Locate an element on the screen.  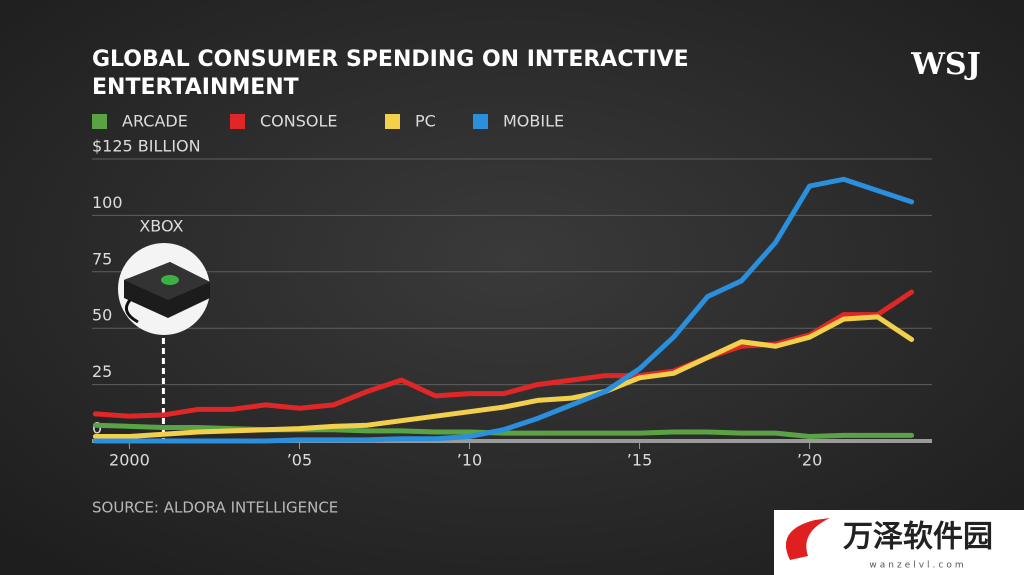
x-tick-label: ’10 is located at coordinates (469, 460).